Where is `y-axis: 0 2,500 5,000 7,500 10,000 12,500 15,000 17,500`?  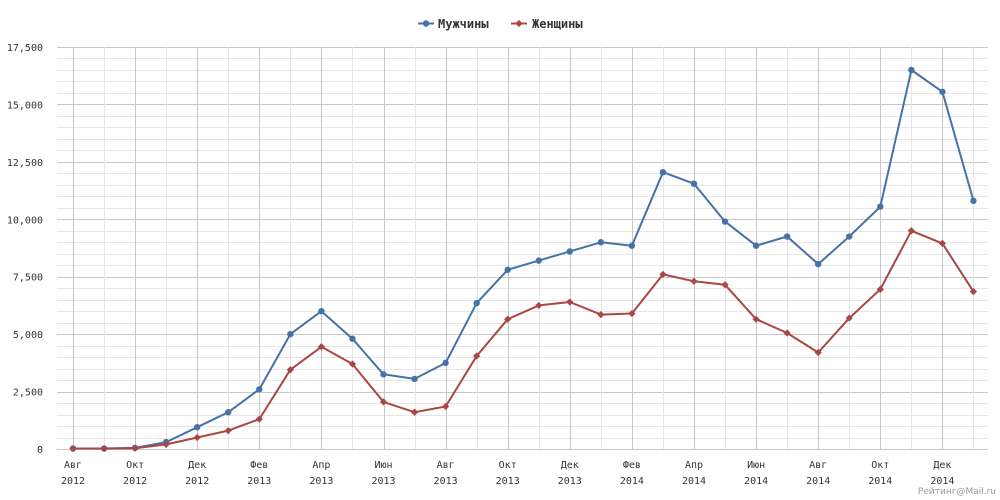
y-axis: 0 2,500 5,000 7,500 10,000 12,500 15,000 17,500 is located at coordinates (25, 249).